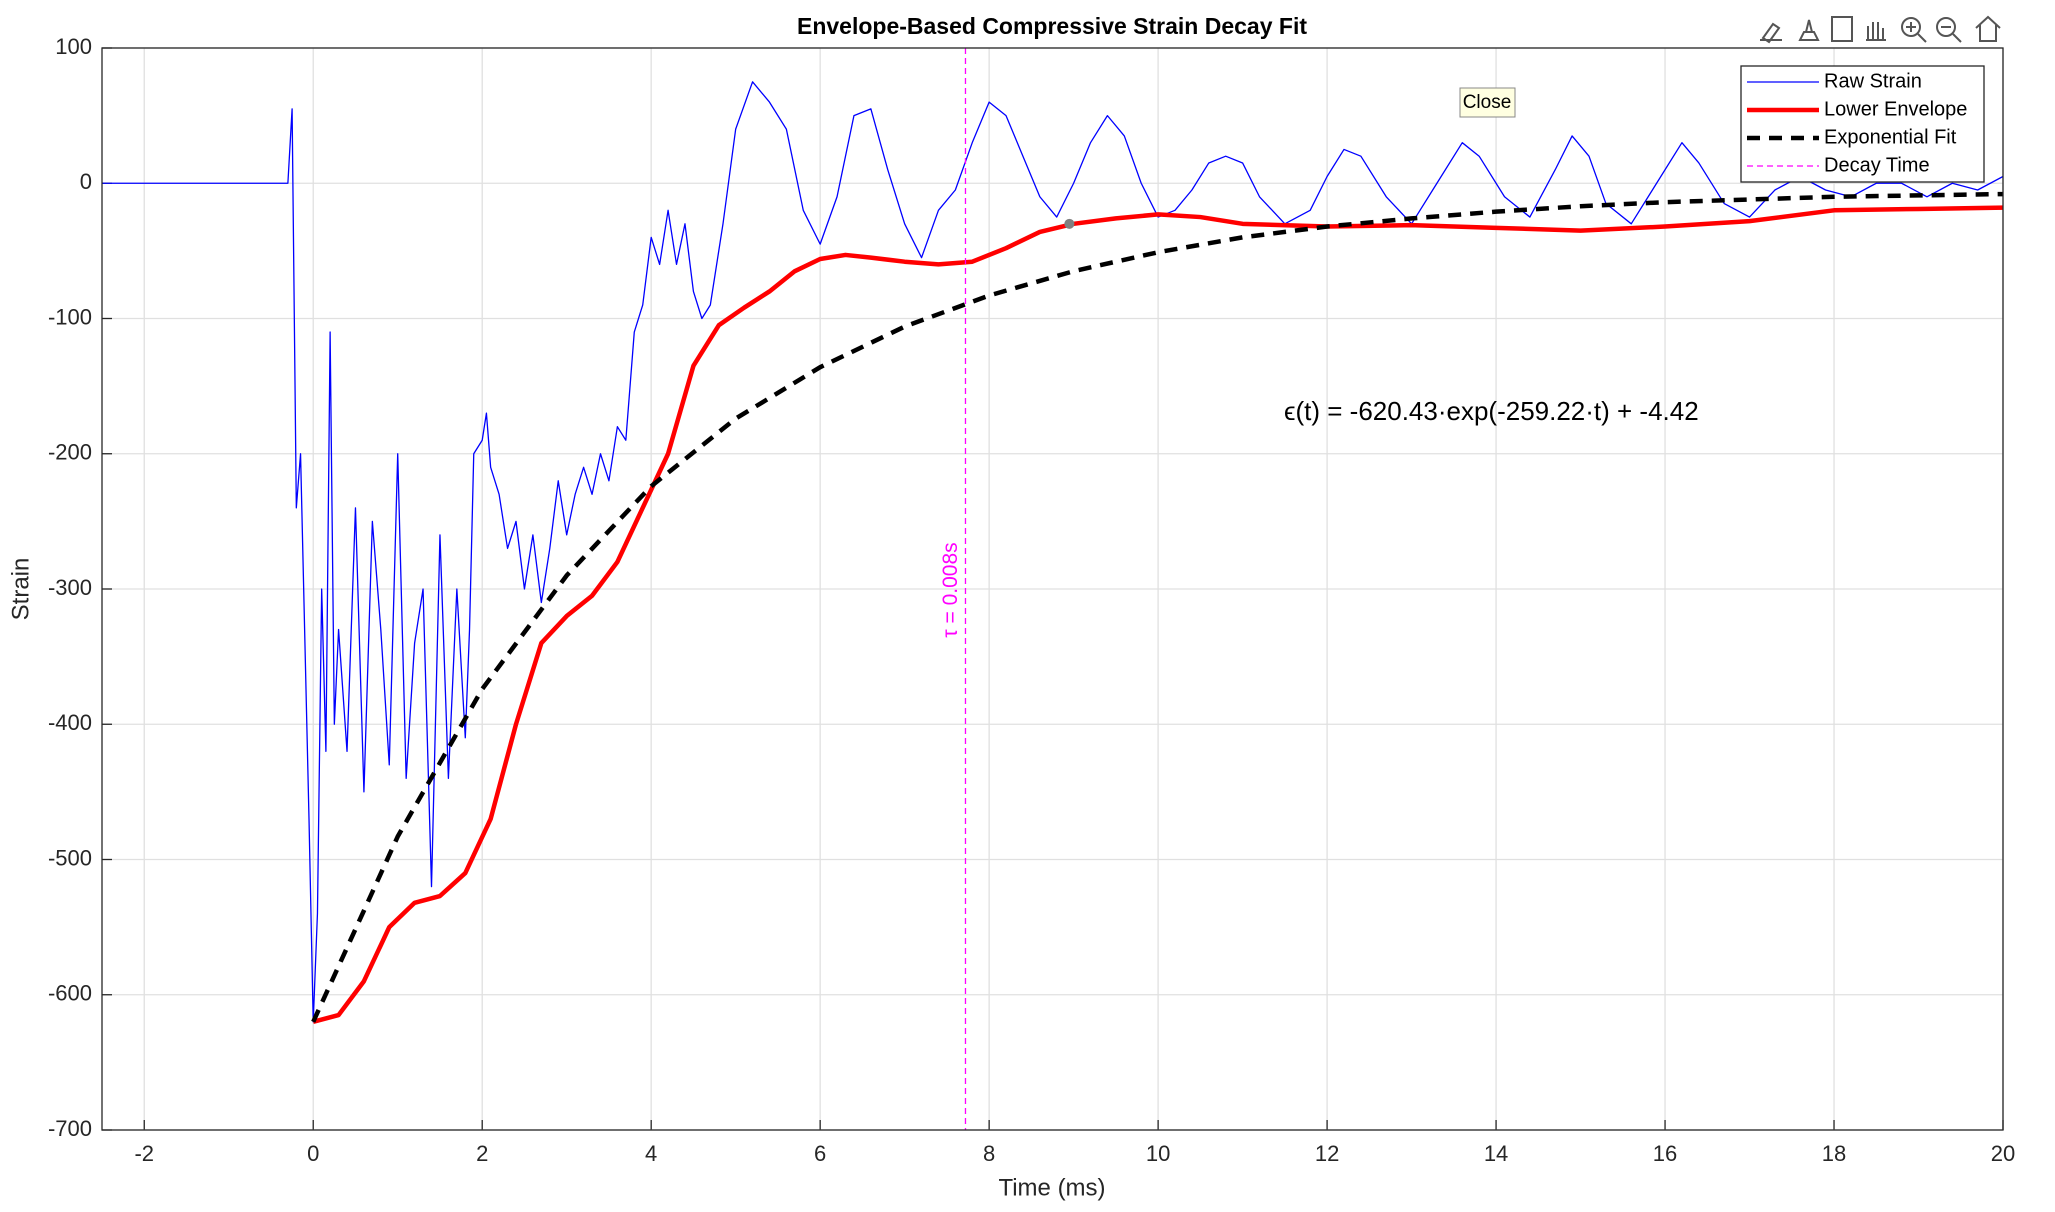  What do you see at coordinates (20, 589) in the screenshot?
I see `y-axis-label: Strain` at bounding box center [20, 589].